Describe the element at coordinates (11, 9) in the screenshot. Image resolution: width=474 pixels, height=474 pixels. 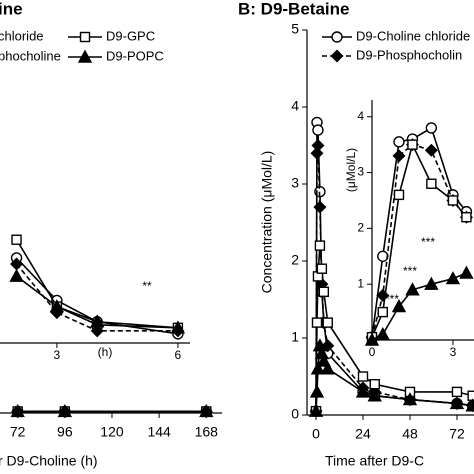
I see `chart-title: ine` at that location.